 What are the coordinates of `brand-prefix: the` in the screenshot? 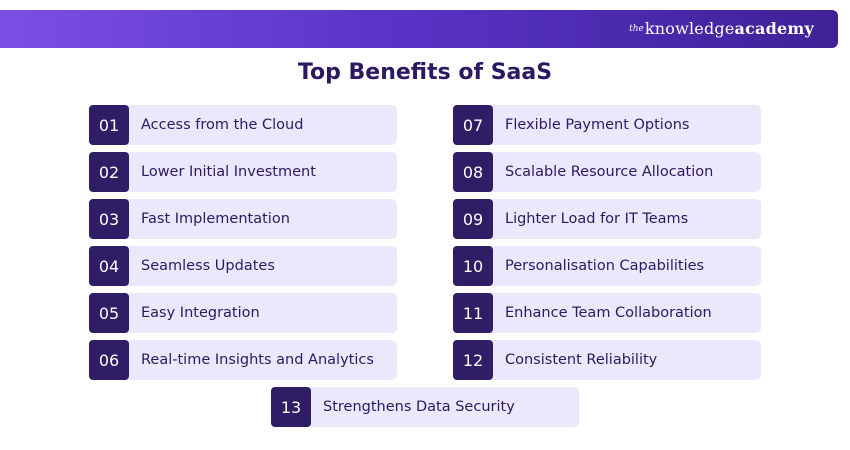 It's located at (636, 29).